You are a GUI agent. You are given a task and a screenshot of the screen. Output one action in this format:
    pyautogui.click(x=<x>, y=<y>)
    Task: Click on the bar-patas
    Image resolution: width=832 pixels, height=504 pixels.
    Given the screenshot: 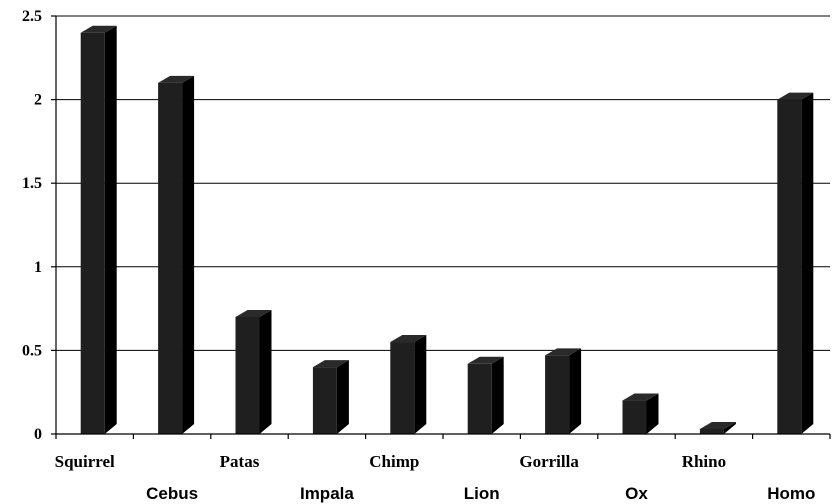 What is the action you would take?
    pyautogui.click(x=253, y=371)
    